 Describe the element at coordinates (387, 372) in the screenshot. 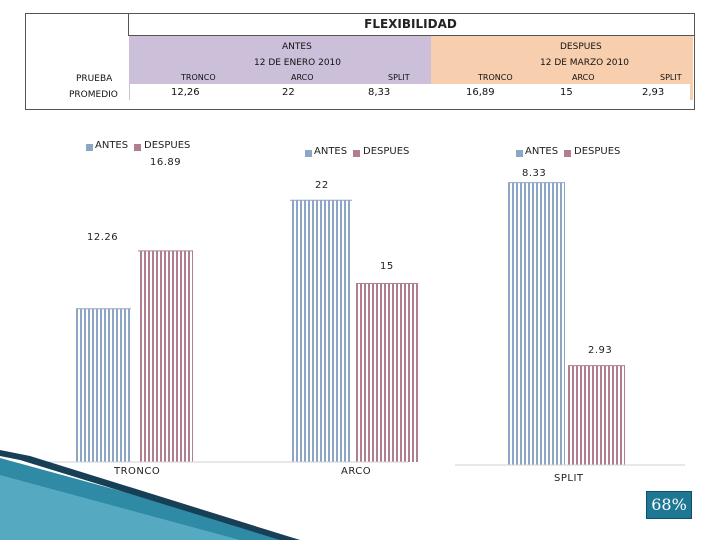

I see `bar-arco-despues` at that location.